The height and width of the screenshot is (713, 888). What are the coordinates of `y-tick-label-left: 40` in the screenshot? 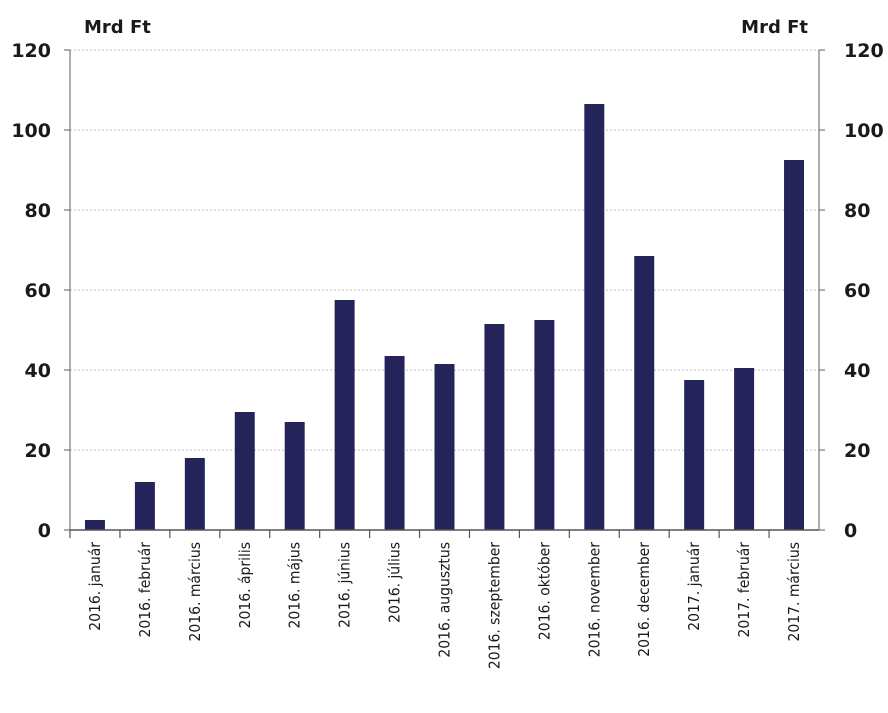 It's located at (38, 371).